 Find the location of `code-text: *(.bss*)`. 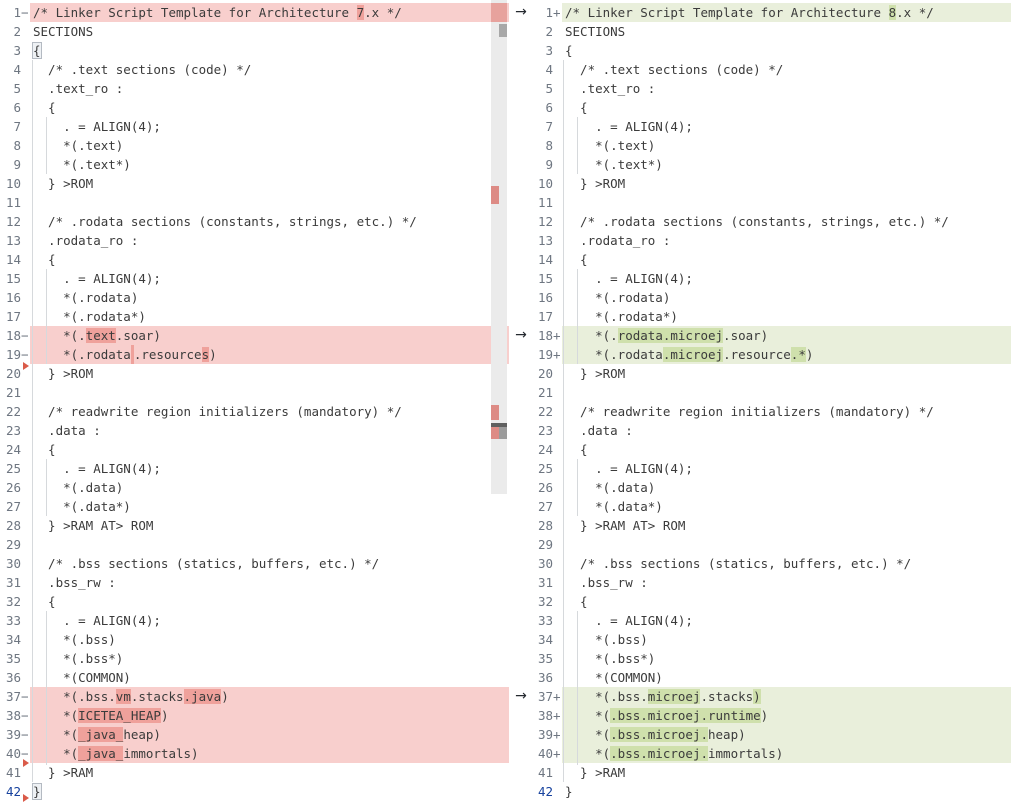

code-text: *(.bss*) is located at coordinates (786, 658).